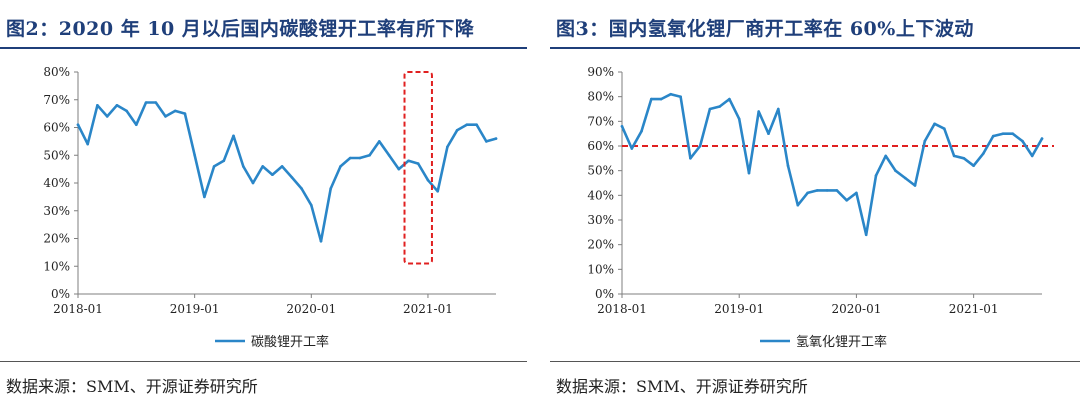 Image resolution: width=1080 pixels, height=414 pixels. I want to click on y-tick-label: 0%, so click(60, 294).